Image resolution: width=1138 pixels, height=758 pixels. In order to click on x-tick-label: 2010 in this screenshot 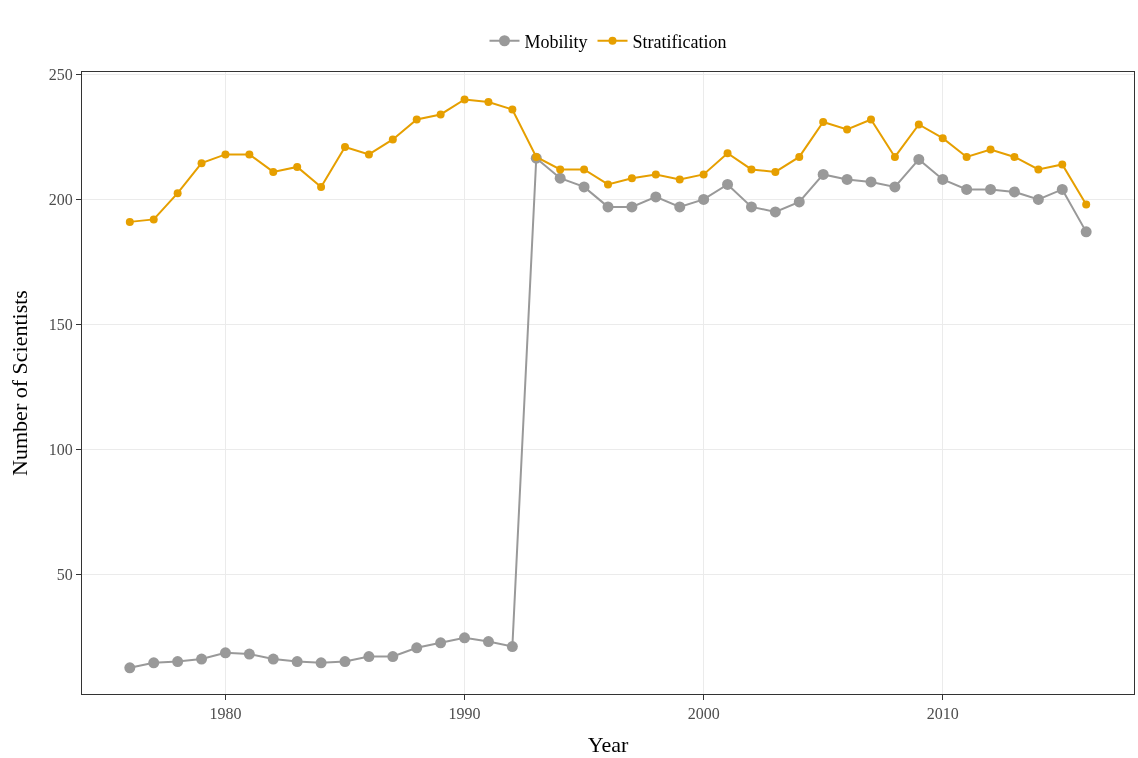, I will do `click(942, 714)`.